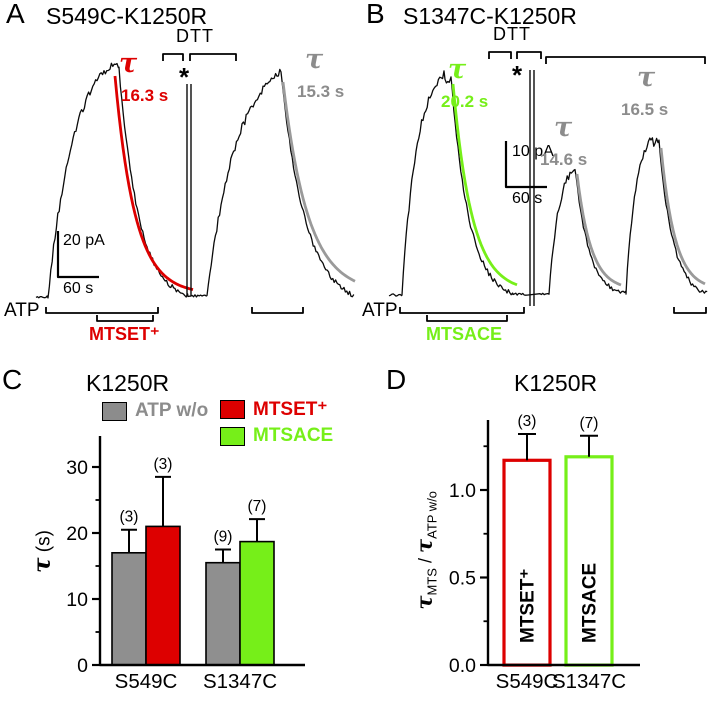  I want to click on bar-inner-label: MTSET⁺, so click(528, 606).